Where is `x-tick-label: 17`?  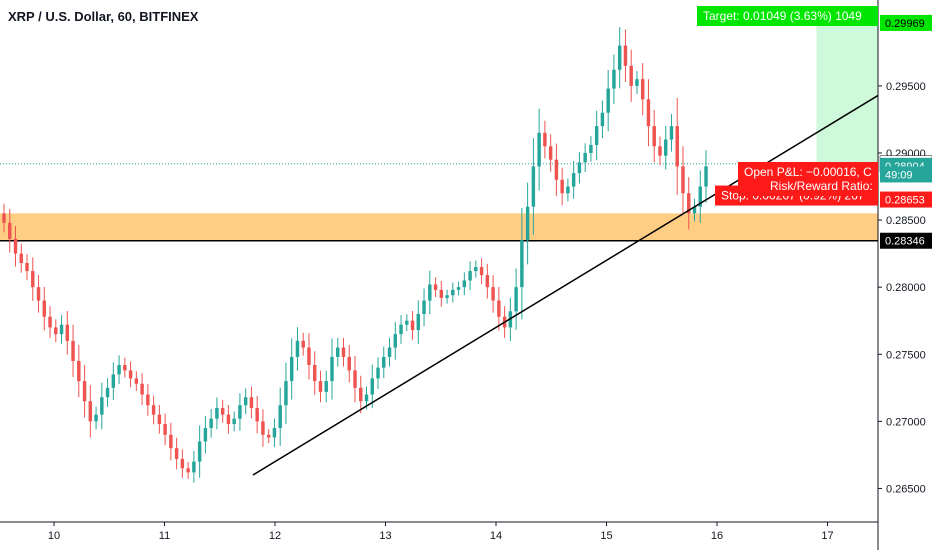
x-tick-label: 17 is located at coordinates (827, 536).